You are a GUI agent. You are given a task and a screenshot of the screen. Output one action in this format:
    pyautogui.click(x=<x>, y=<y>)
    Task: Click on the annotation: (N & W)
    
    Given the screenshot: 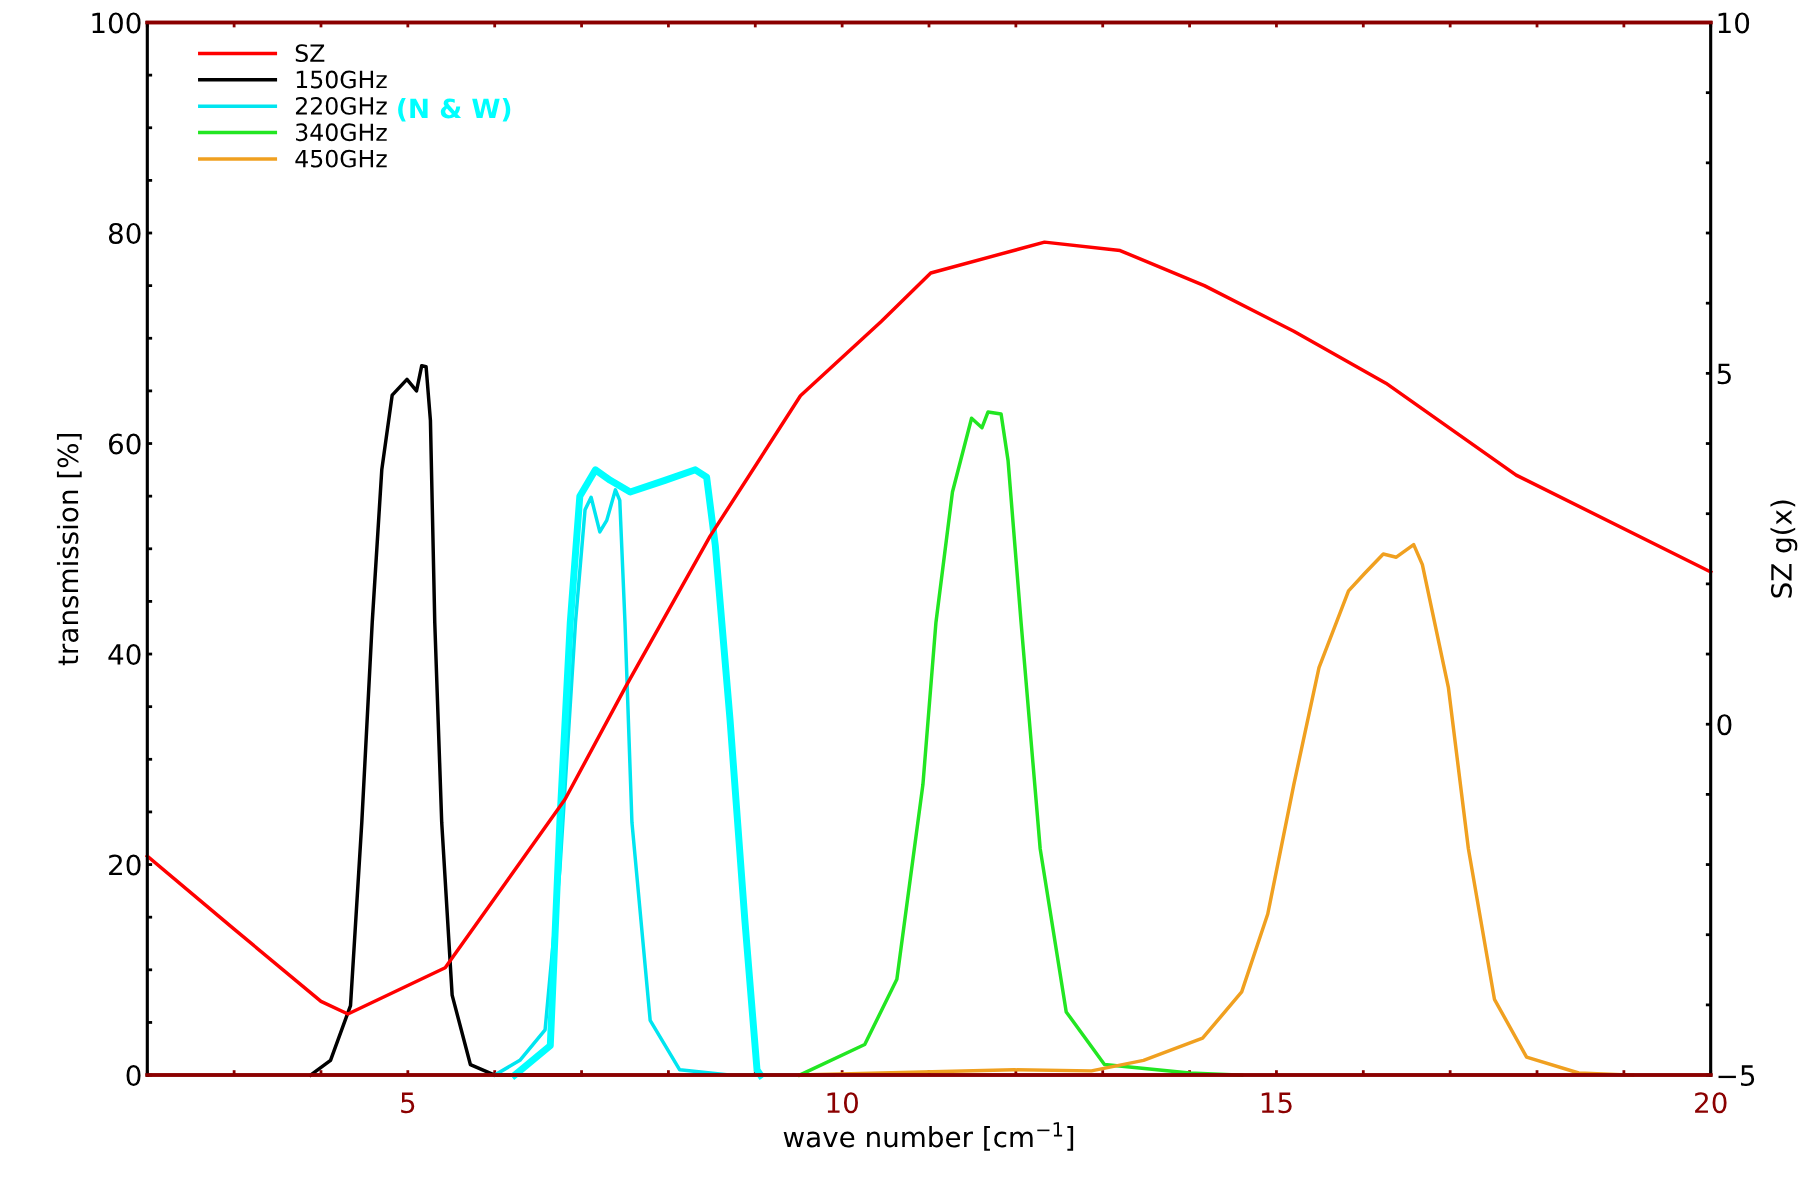 What is the action you would take?
    pyautogui.click(x=454, y=110)
    